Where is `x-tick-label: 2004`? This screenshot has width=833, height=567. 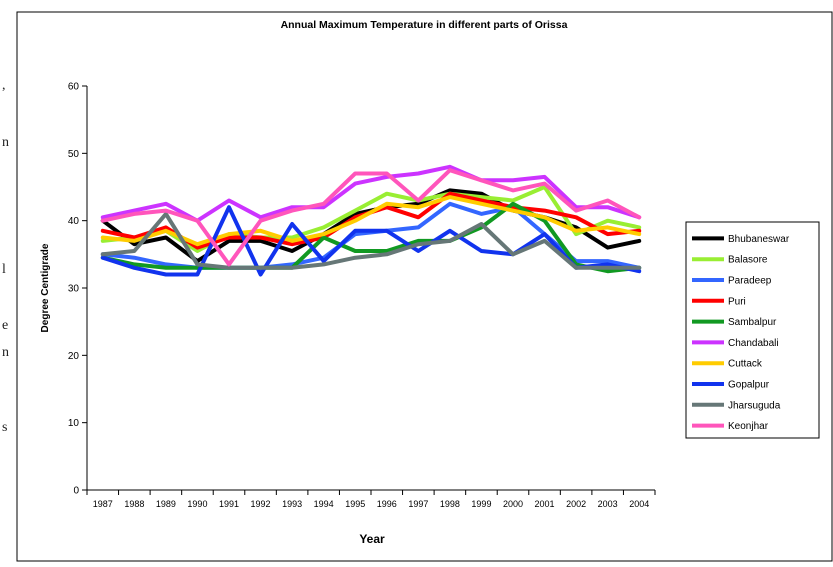
x-tick-label: 2004 is located at coordinates (639, 504).